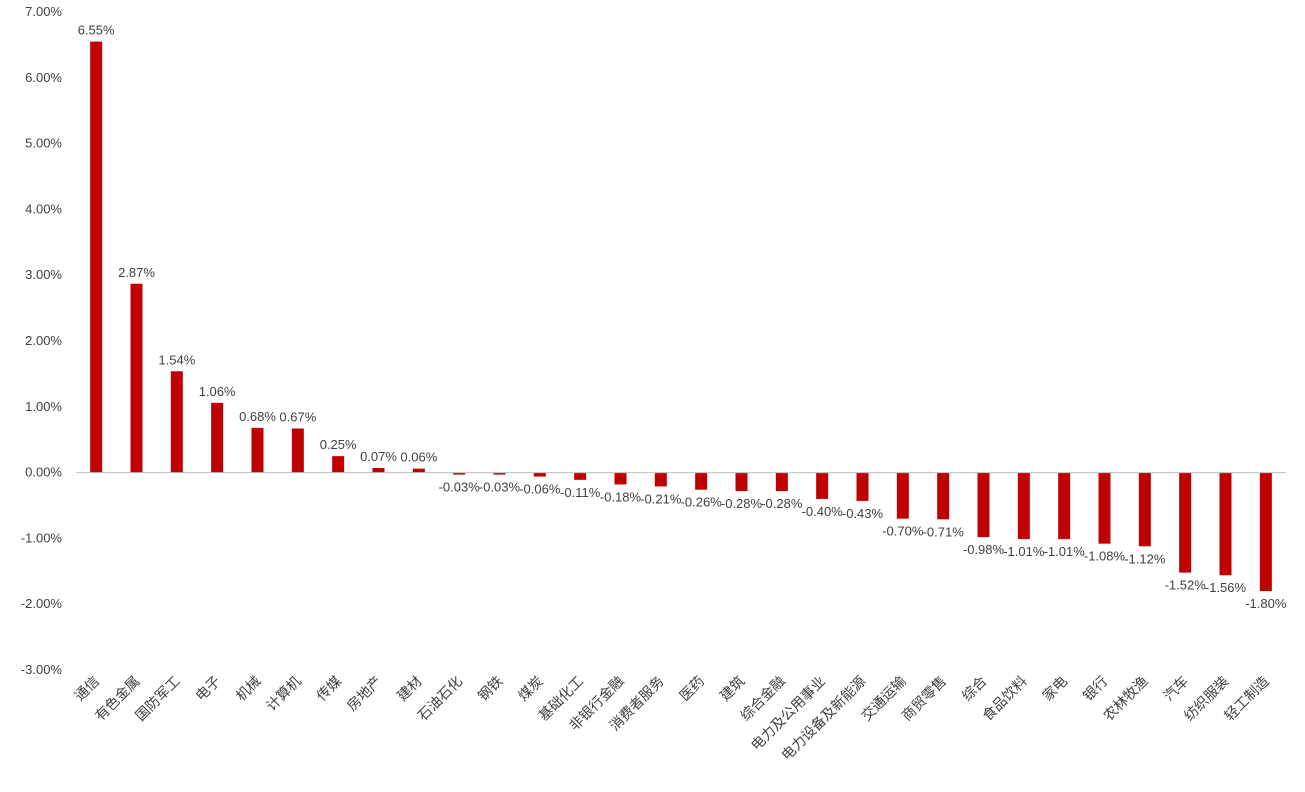 The image size is (1305, 792). Describe the element at coordinates (378, 456) in the screenshot. I see `data-label: 0.07%` at that location.